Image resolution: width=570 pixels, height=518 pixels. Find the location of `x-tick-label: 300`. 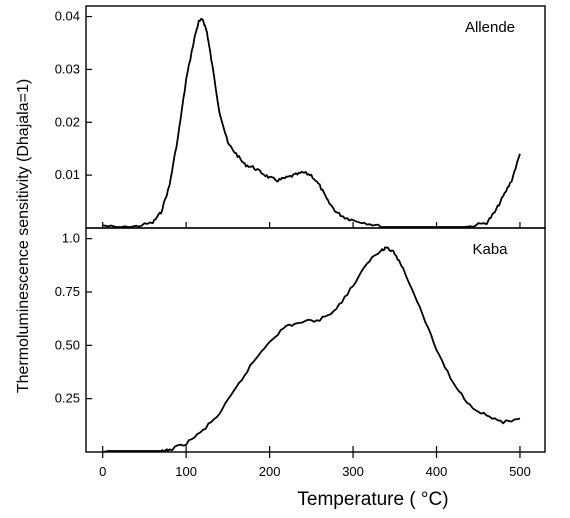

x-tick-label: 300 is located at coordinates (353, 471).